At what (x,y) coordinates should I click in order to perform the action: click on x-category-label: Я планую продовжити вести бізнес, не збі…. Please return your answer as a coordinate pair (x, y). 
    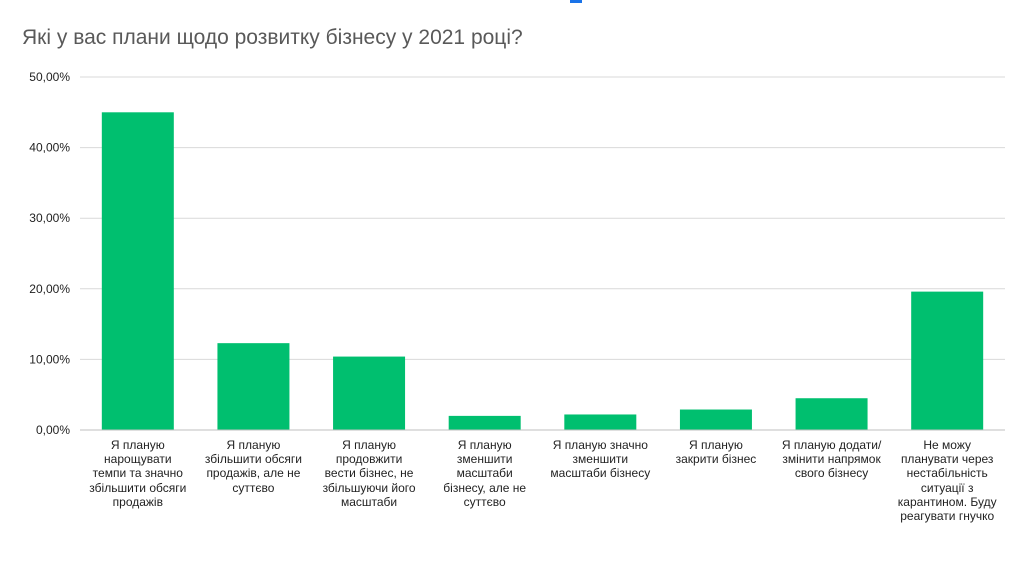
    Looking at the image, I should click on (369, 473).